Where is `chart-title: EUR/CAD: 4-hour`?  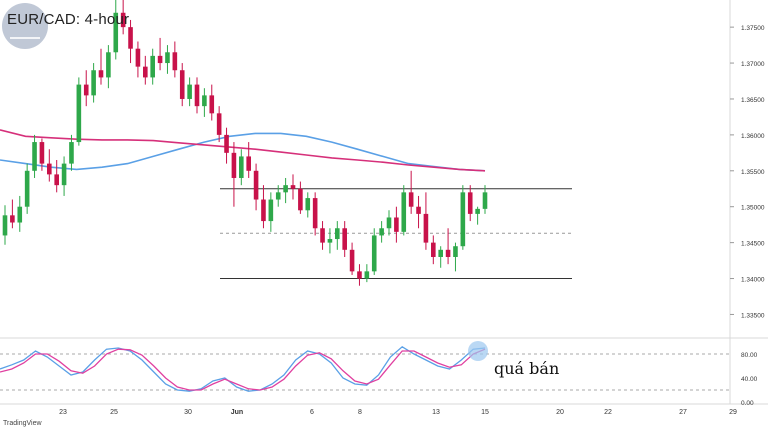 chart-title: EUR/CAD: 4-hour is located at coordinates (68, 19).